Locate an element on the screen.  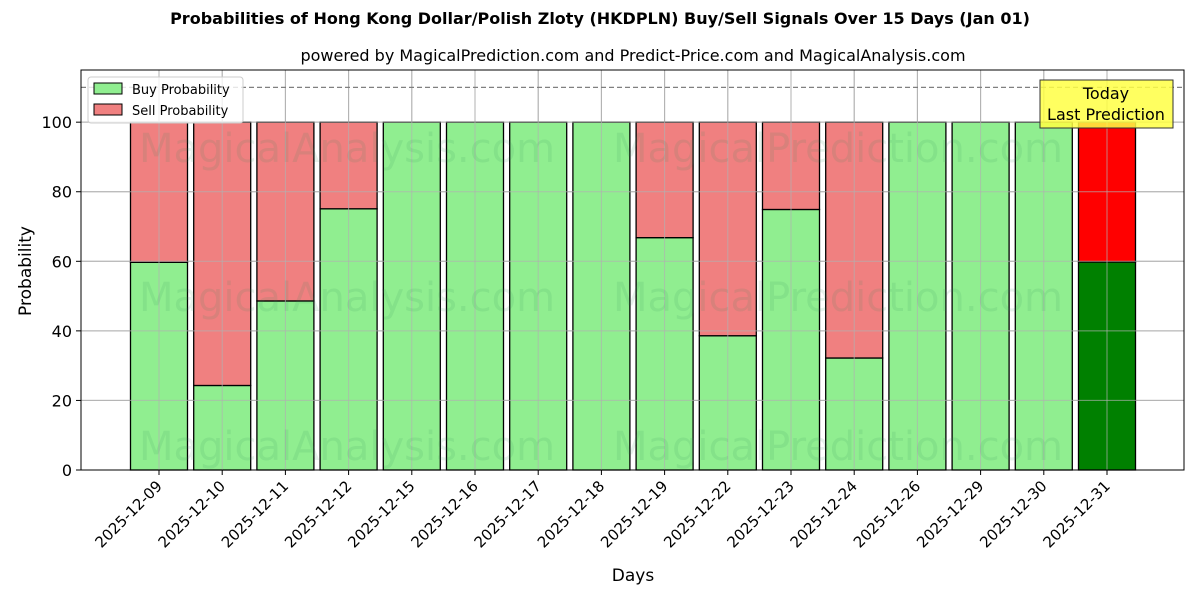
x-tick-label: 2025-12-16 is located at coordinates (444, 514).